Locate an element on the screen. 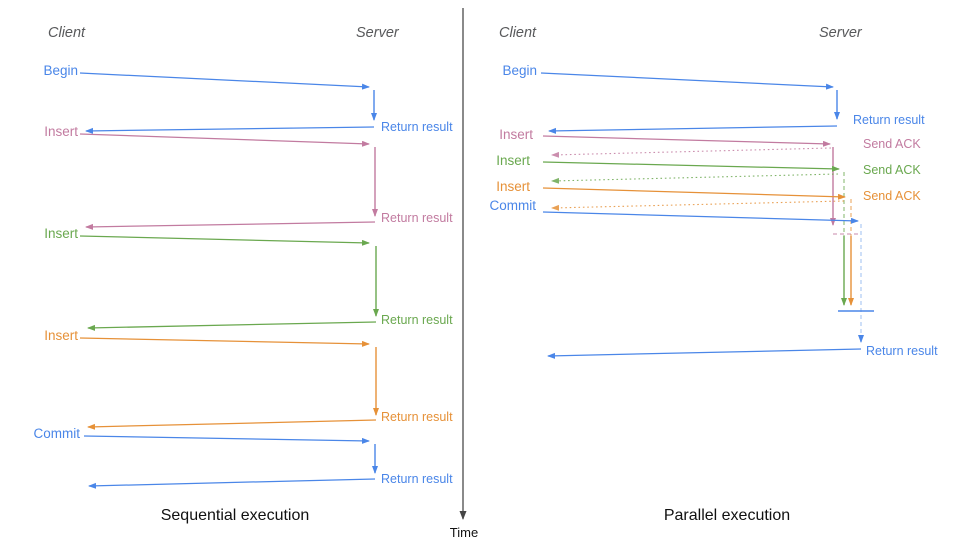 The image size is (960, 540). panel-caption: Parallel execution is located at coordinates (727, 515).